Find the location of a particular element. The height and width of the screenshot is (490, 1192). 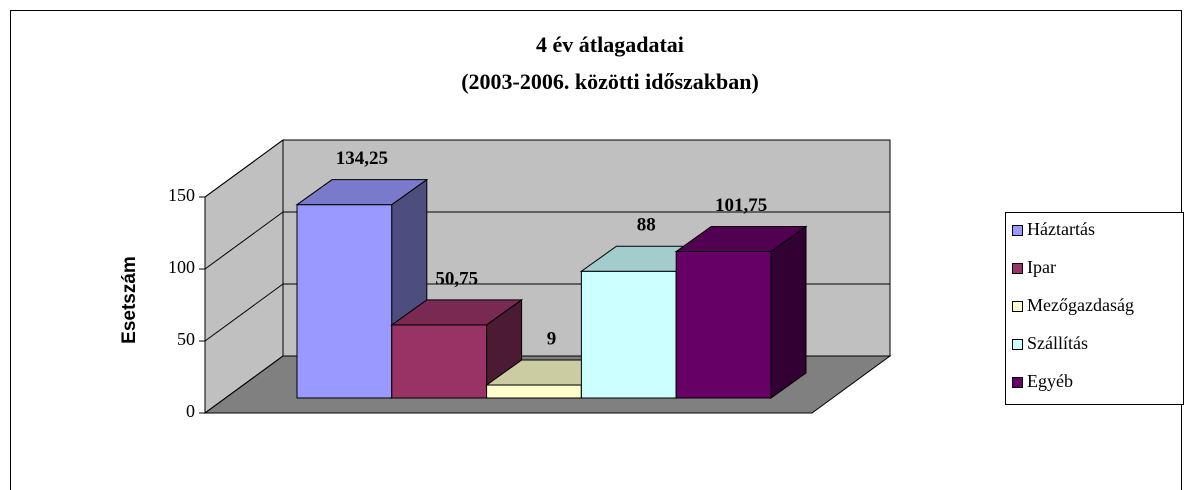

legend-label: Egyéb is located at coordinates (1050, 381).